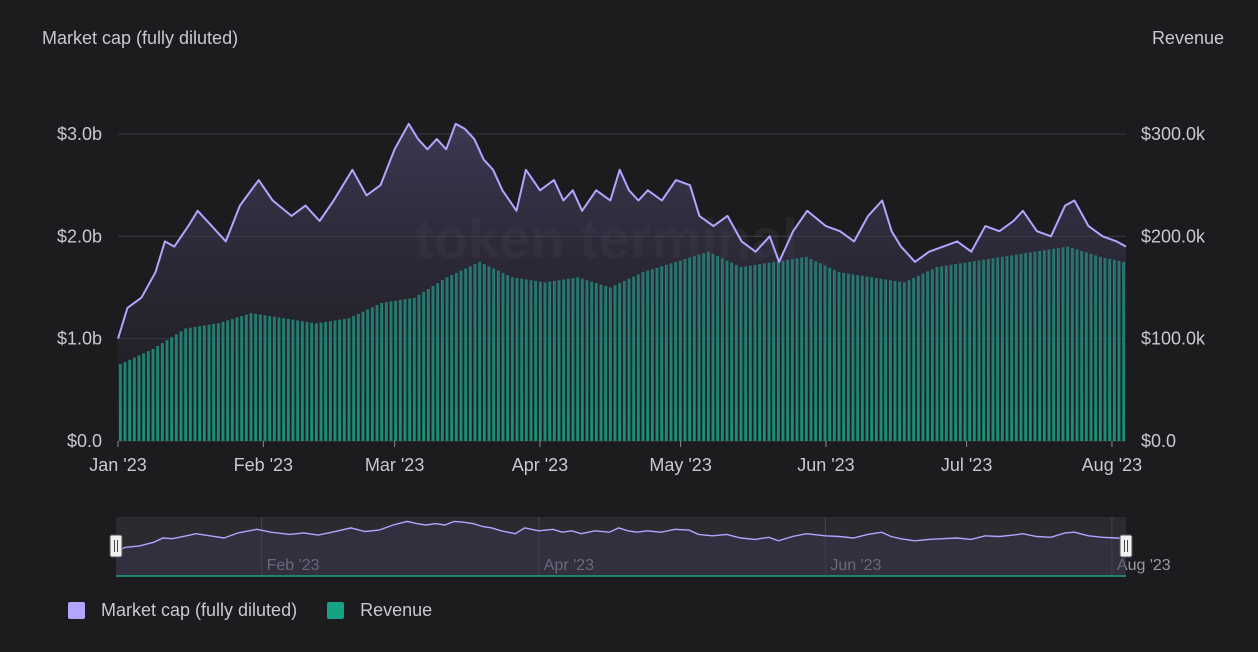 This screenshot has height=652, width=1258. What do you see at coordinates (199, 610) in the screenshot?
I see `legend-label-market-cap: Market cap (fully diluted)` at bounding box center [199, 610].